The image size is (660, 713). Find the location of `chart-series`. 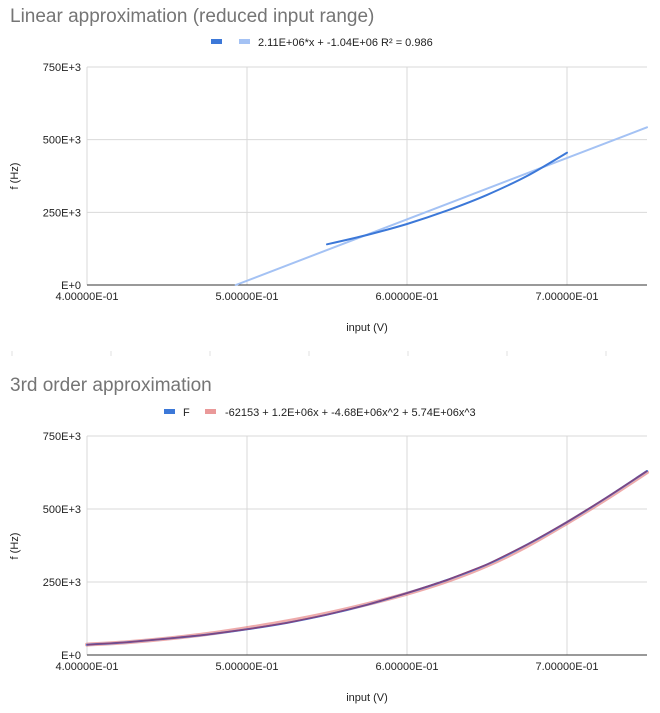

chart-series is located at coordinates (441, 206).